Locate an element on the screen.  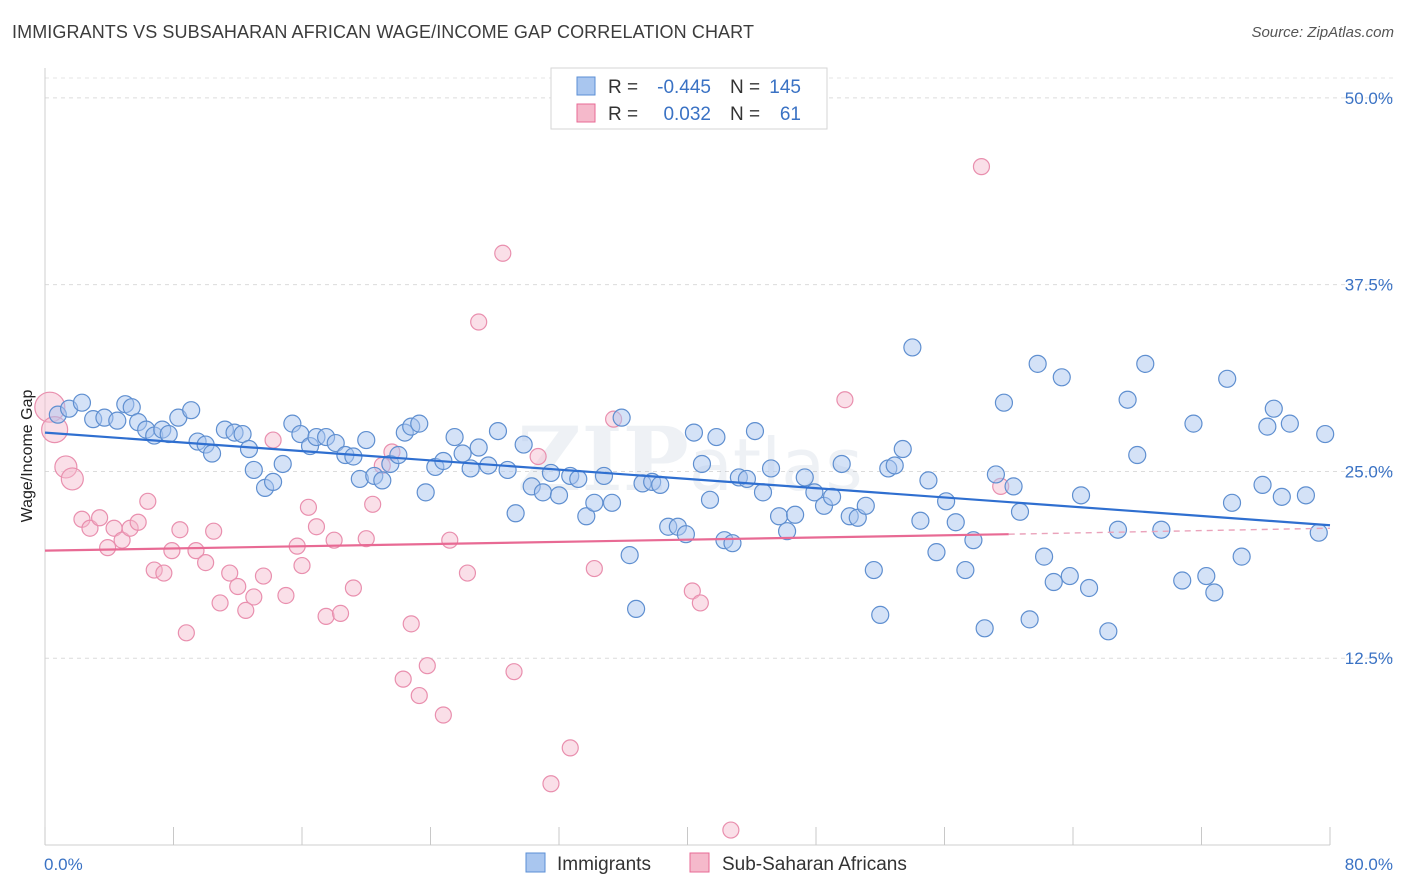
x-tick-label-min: 0.0% is located at coordinates (63, 864).